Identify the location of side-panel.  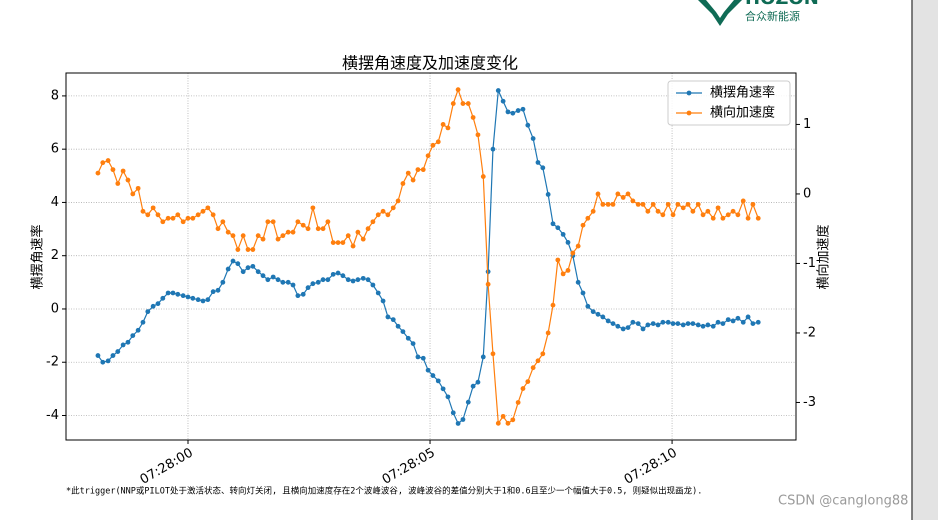
(925, 260).